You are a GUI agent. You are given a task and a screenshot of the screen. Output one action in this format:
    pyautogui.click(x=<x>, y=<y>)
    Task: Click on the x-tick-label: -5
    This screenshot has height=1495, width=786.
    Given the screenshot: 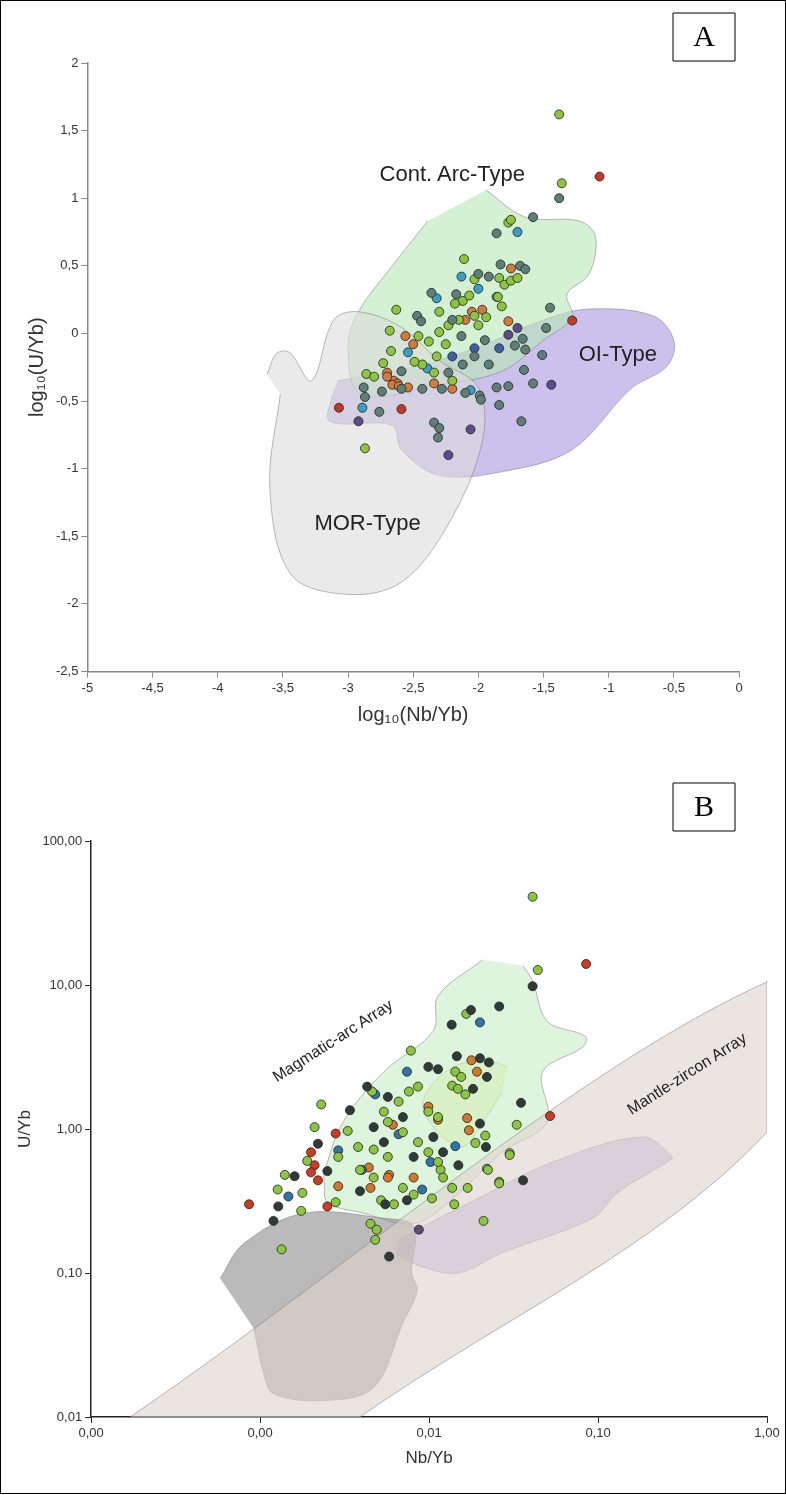 What is the action you would take?
    pyautogui.click(x=87, y=687)
    